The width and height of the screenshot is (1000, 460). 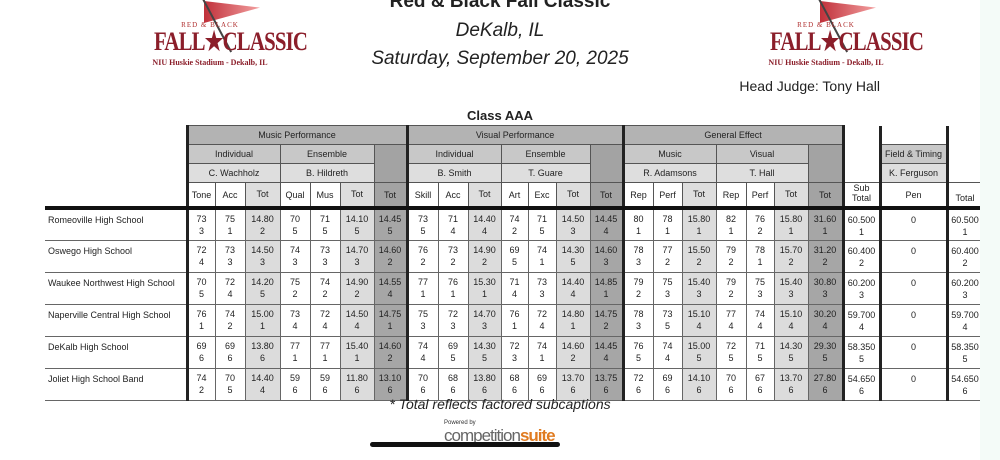 What do you see at coordinates (669, 173) in the screenshot?
I see `judge-ge-music: R. Adamsons` at bounding box center [669, 173].